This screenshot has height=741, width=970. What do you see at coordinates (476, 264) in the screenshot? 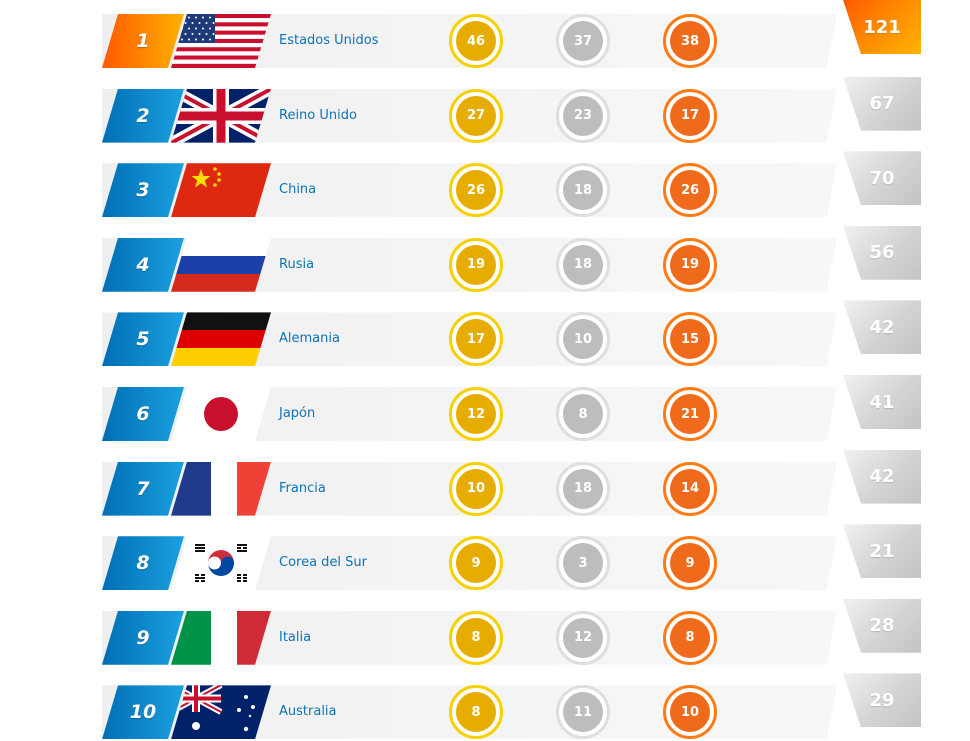
I see `gold-medal-count: 19` at bounding box center [476, 264].